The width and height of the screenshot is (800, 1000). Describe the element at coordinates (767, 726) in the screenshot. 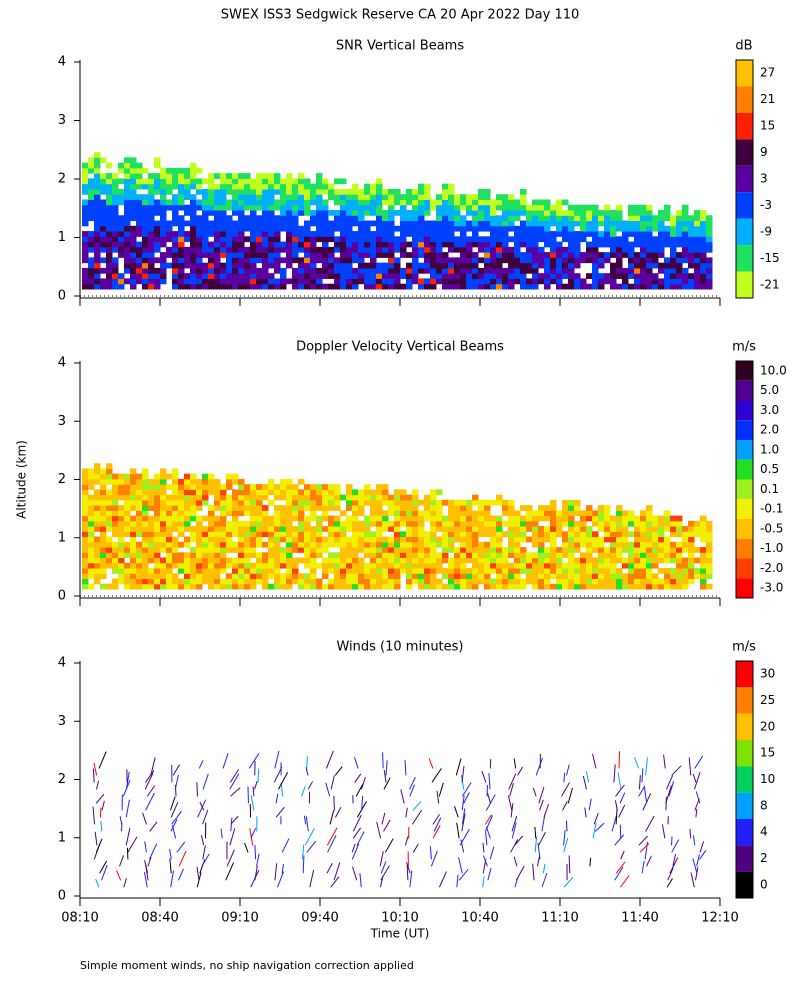

I see `colorbar-label: 20` at that location.